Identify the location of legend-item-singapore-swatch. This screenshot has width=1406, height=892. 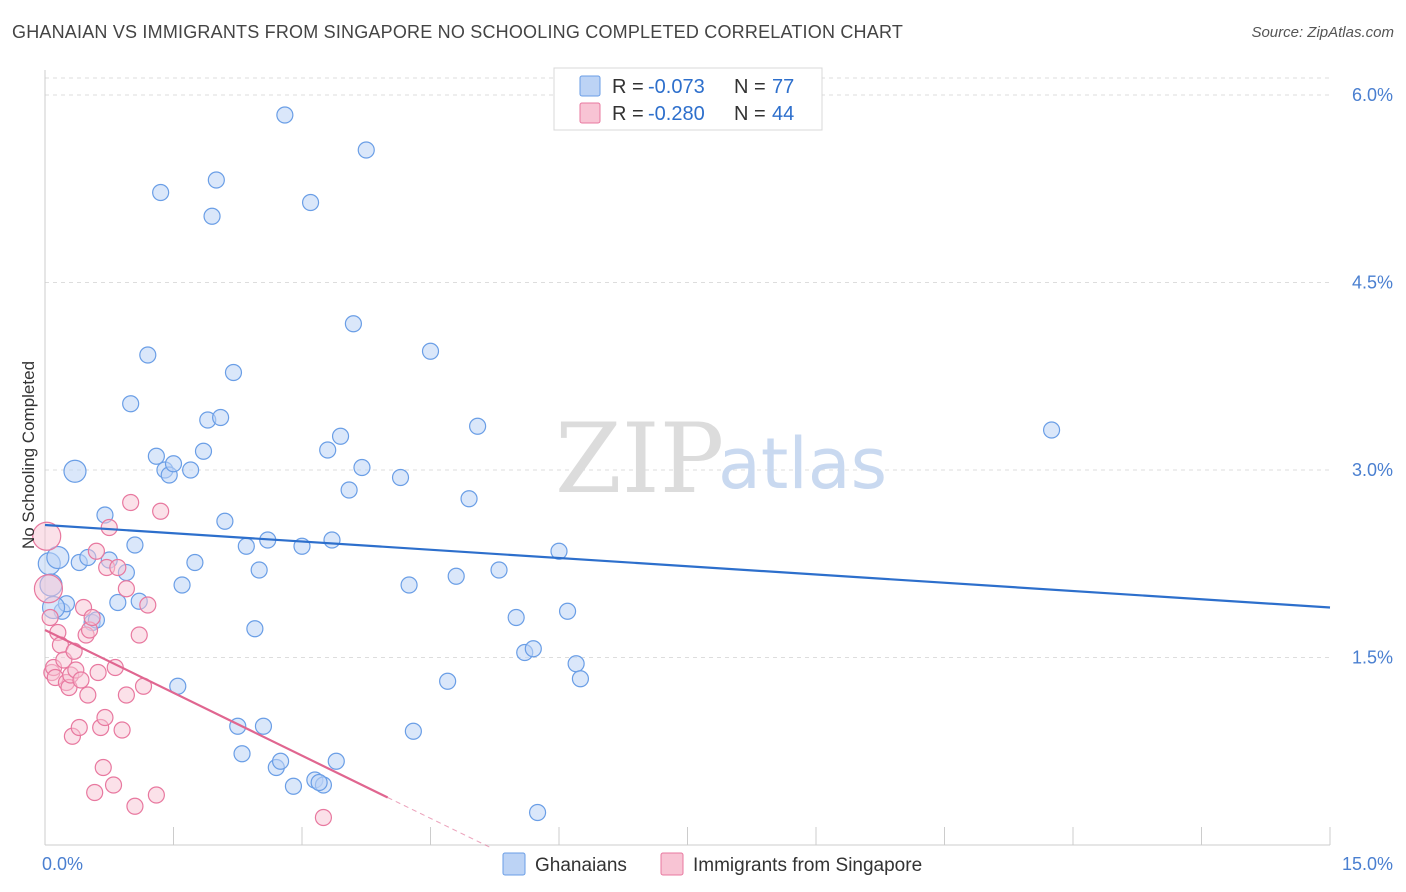
(672, 864).